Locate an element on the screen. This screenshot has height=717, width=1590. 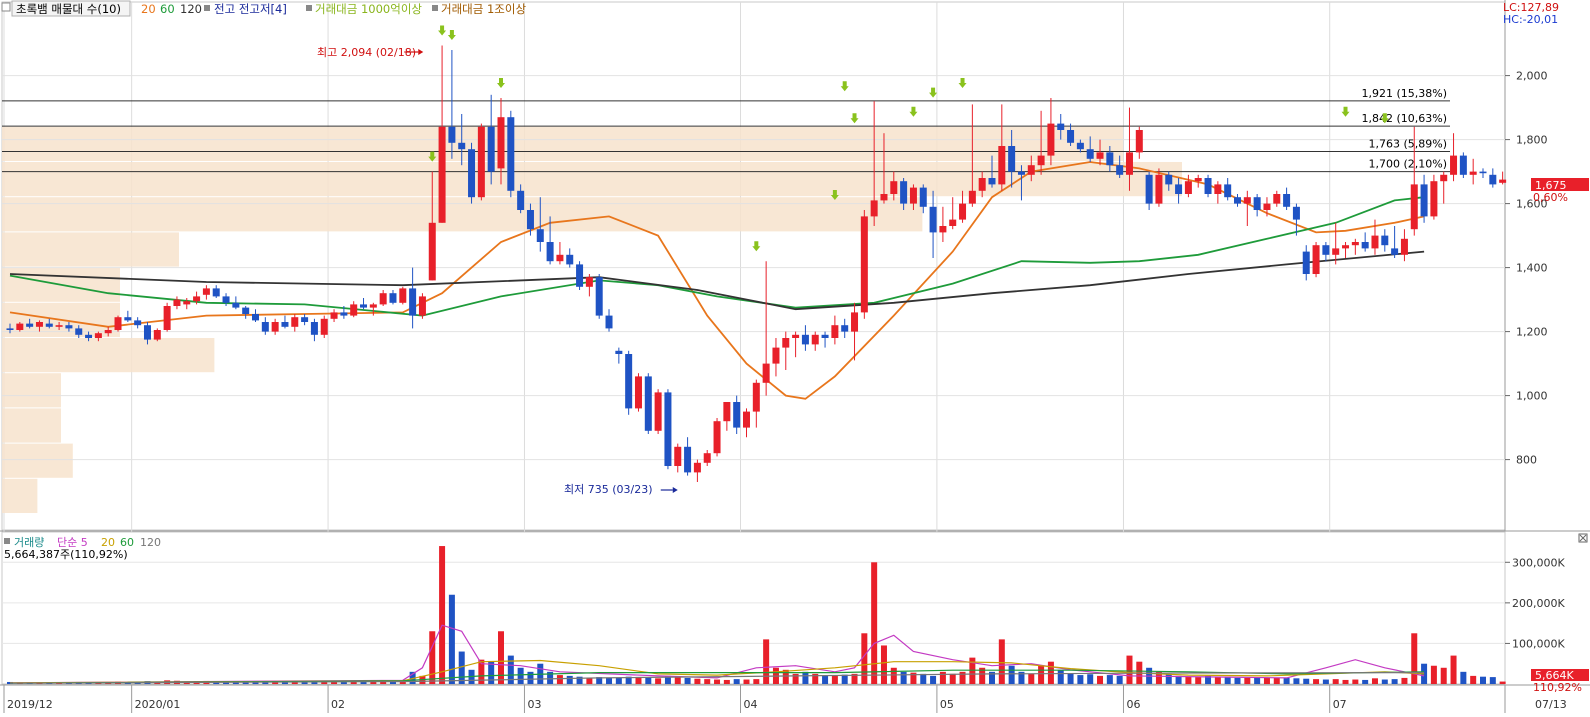
high-arrow-head-icon is located at coordinates (421, 52).